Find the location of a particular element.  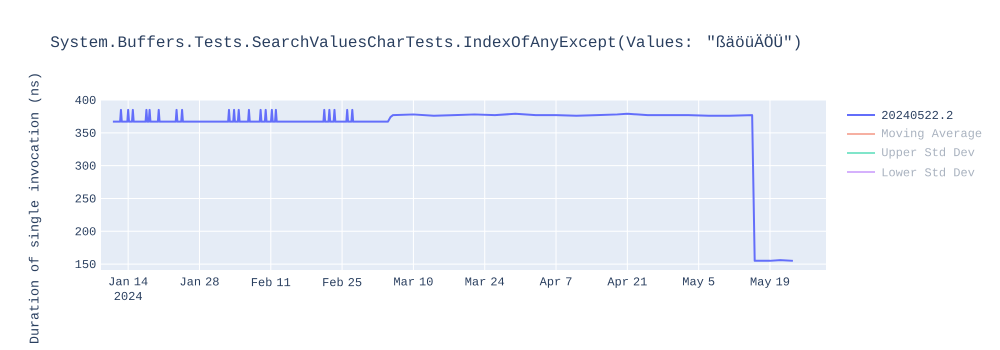

x-tick-label: May 5 is located at coordinates (698, 282).